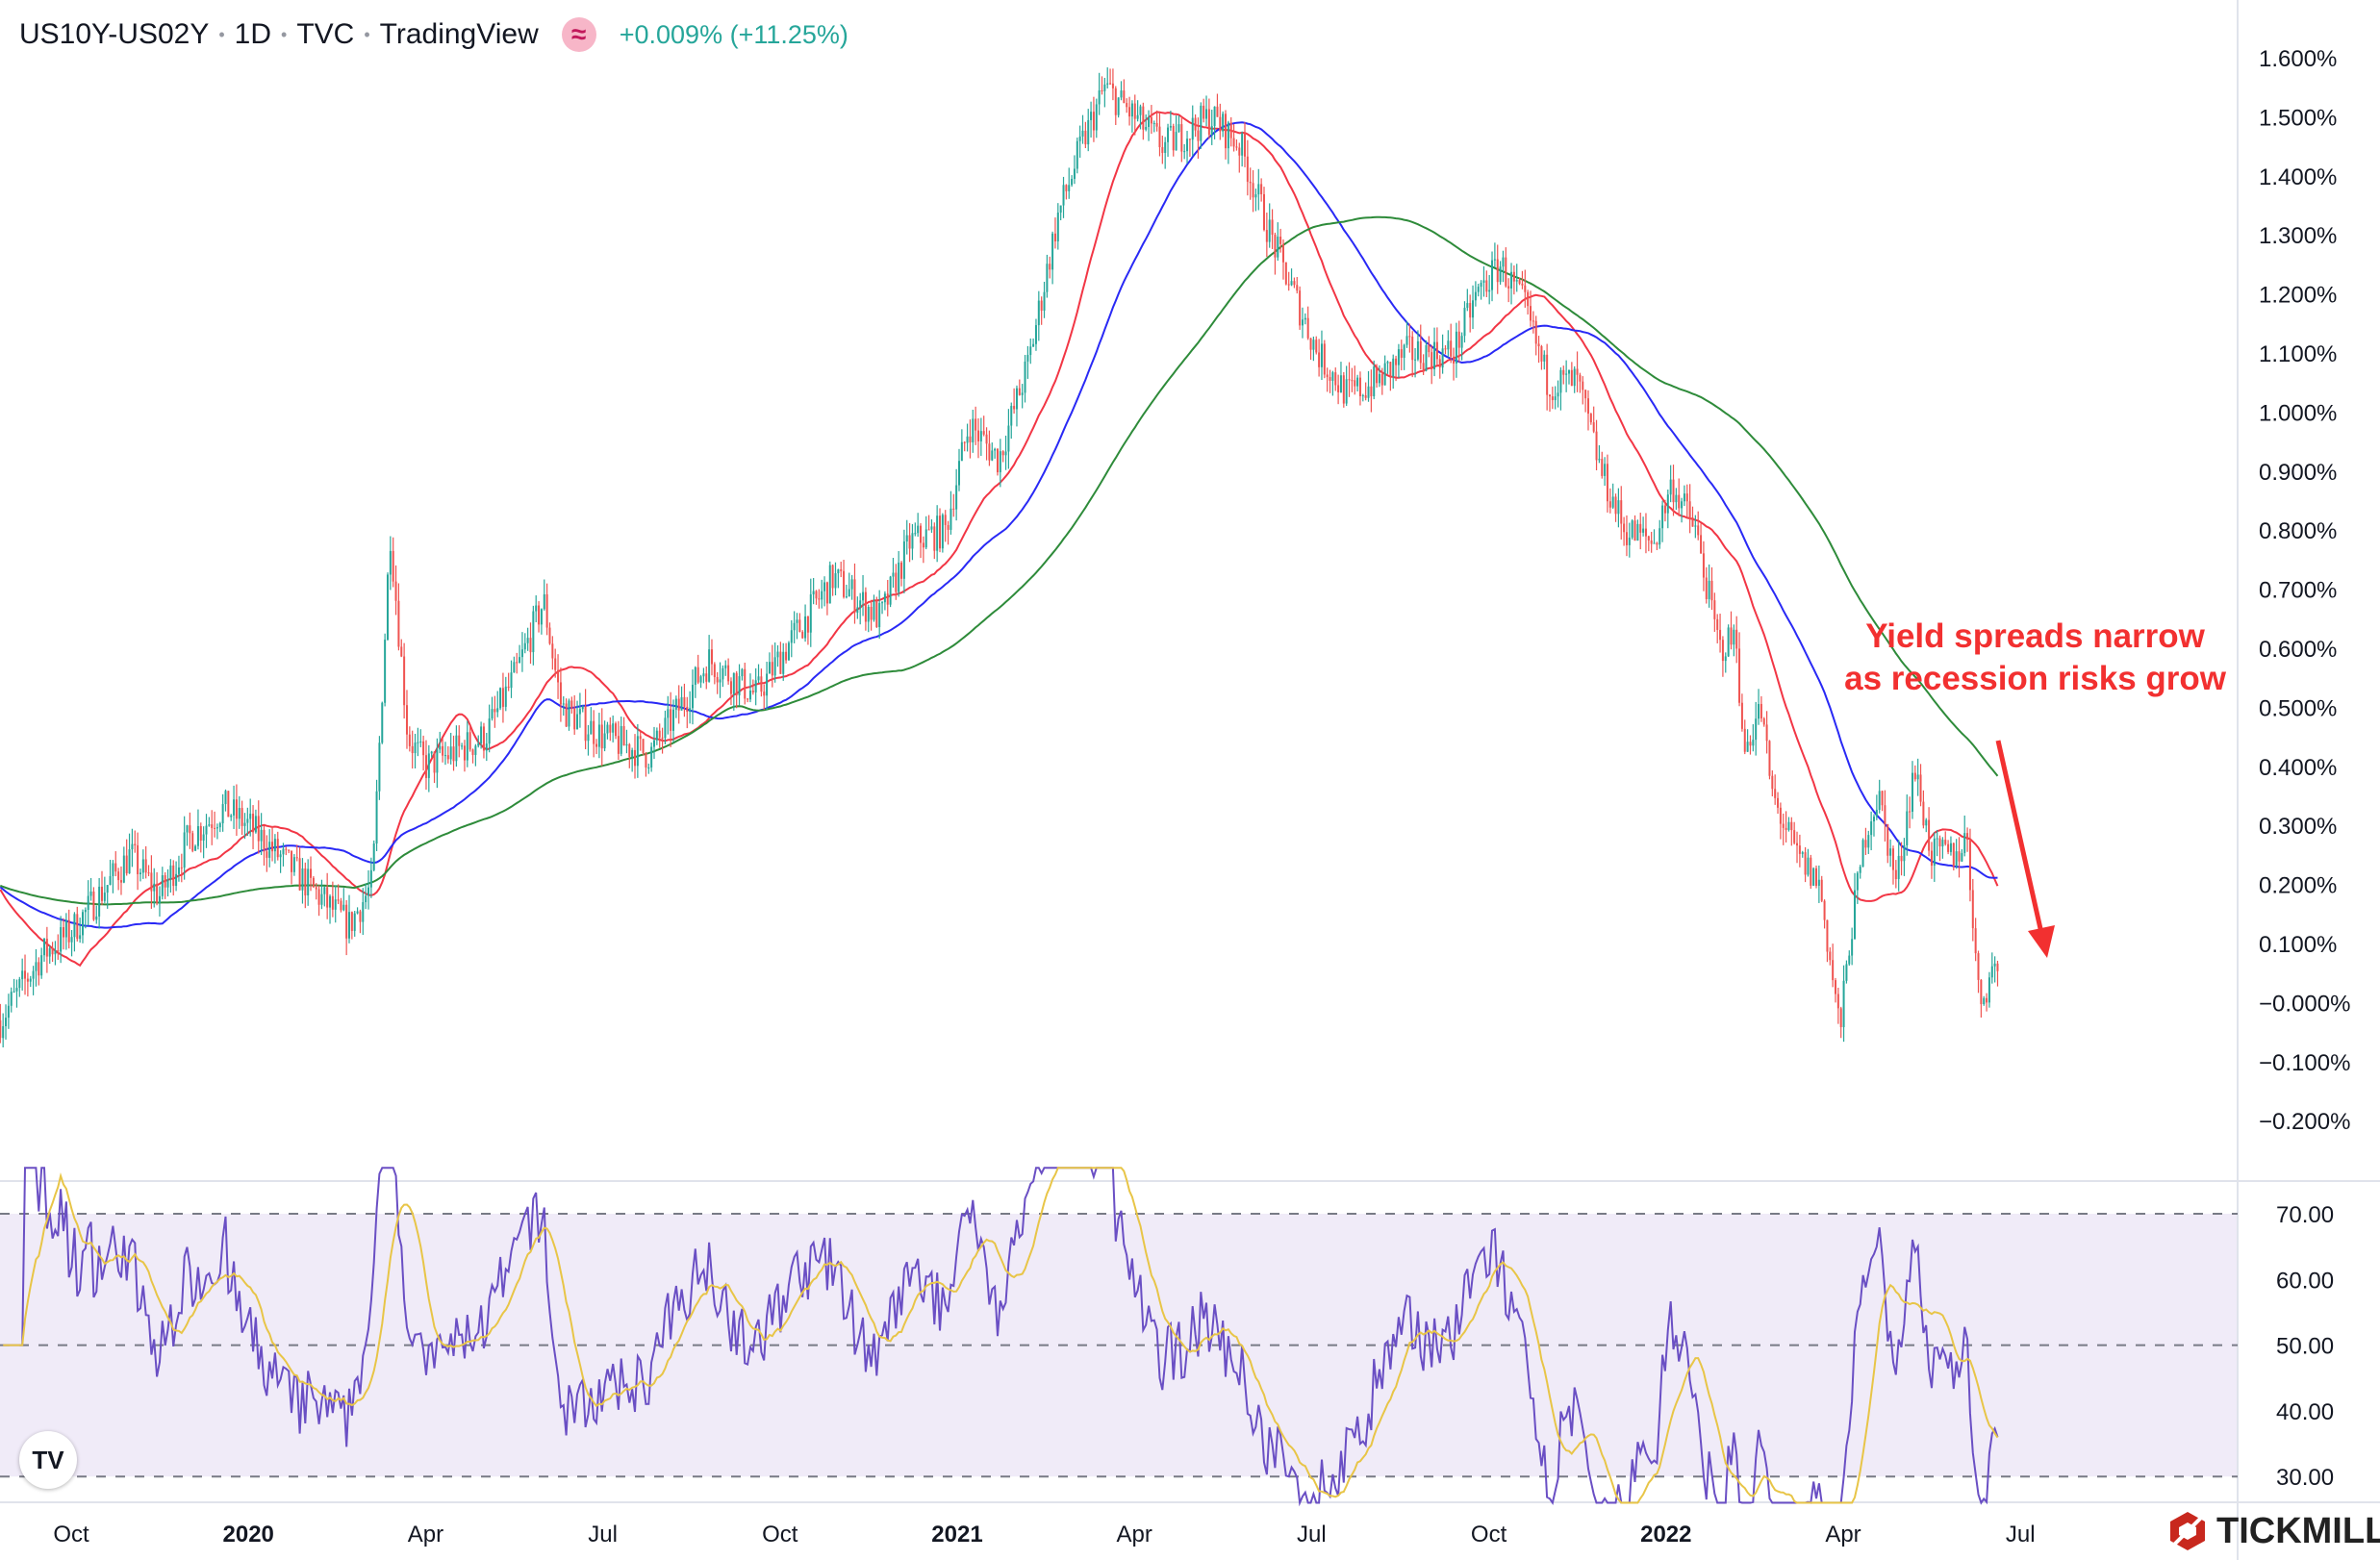 This screenshot has width=2380, height=1560. What do you see at coordinates (2305, 1281) in the screenshot?
I see `rsi-tick-label: 60.00` at bounding box center [2305, 1281].